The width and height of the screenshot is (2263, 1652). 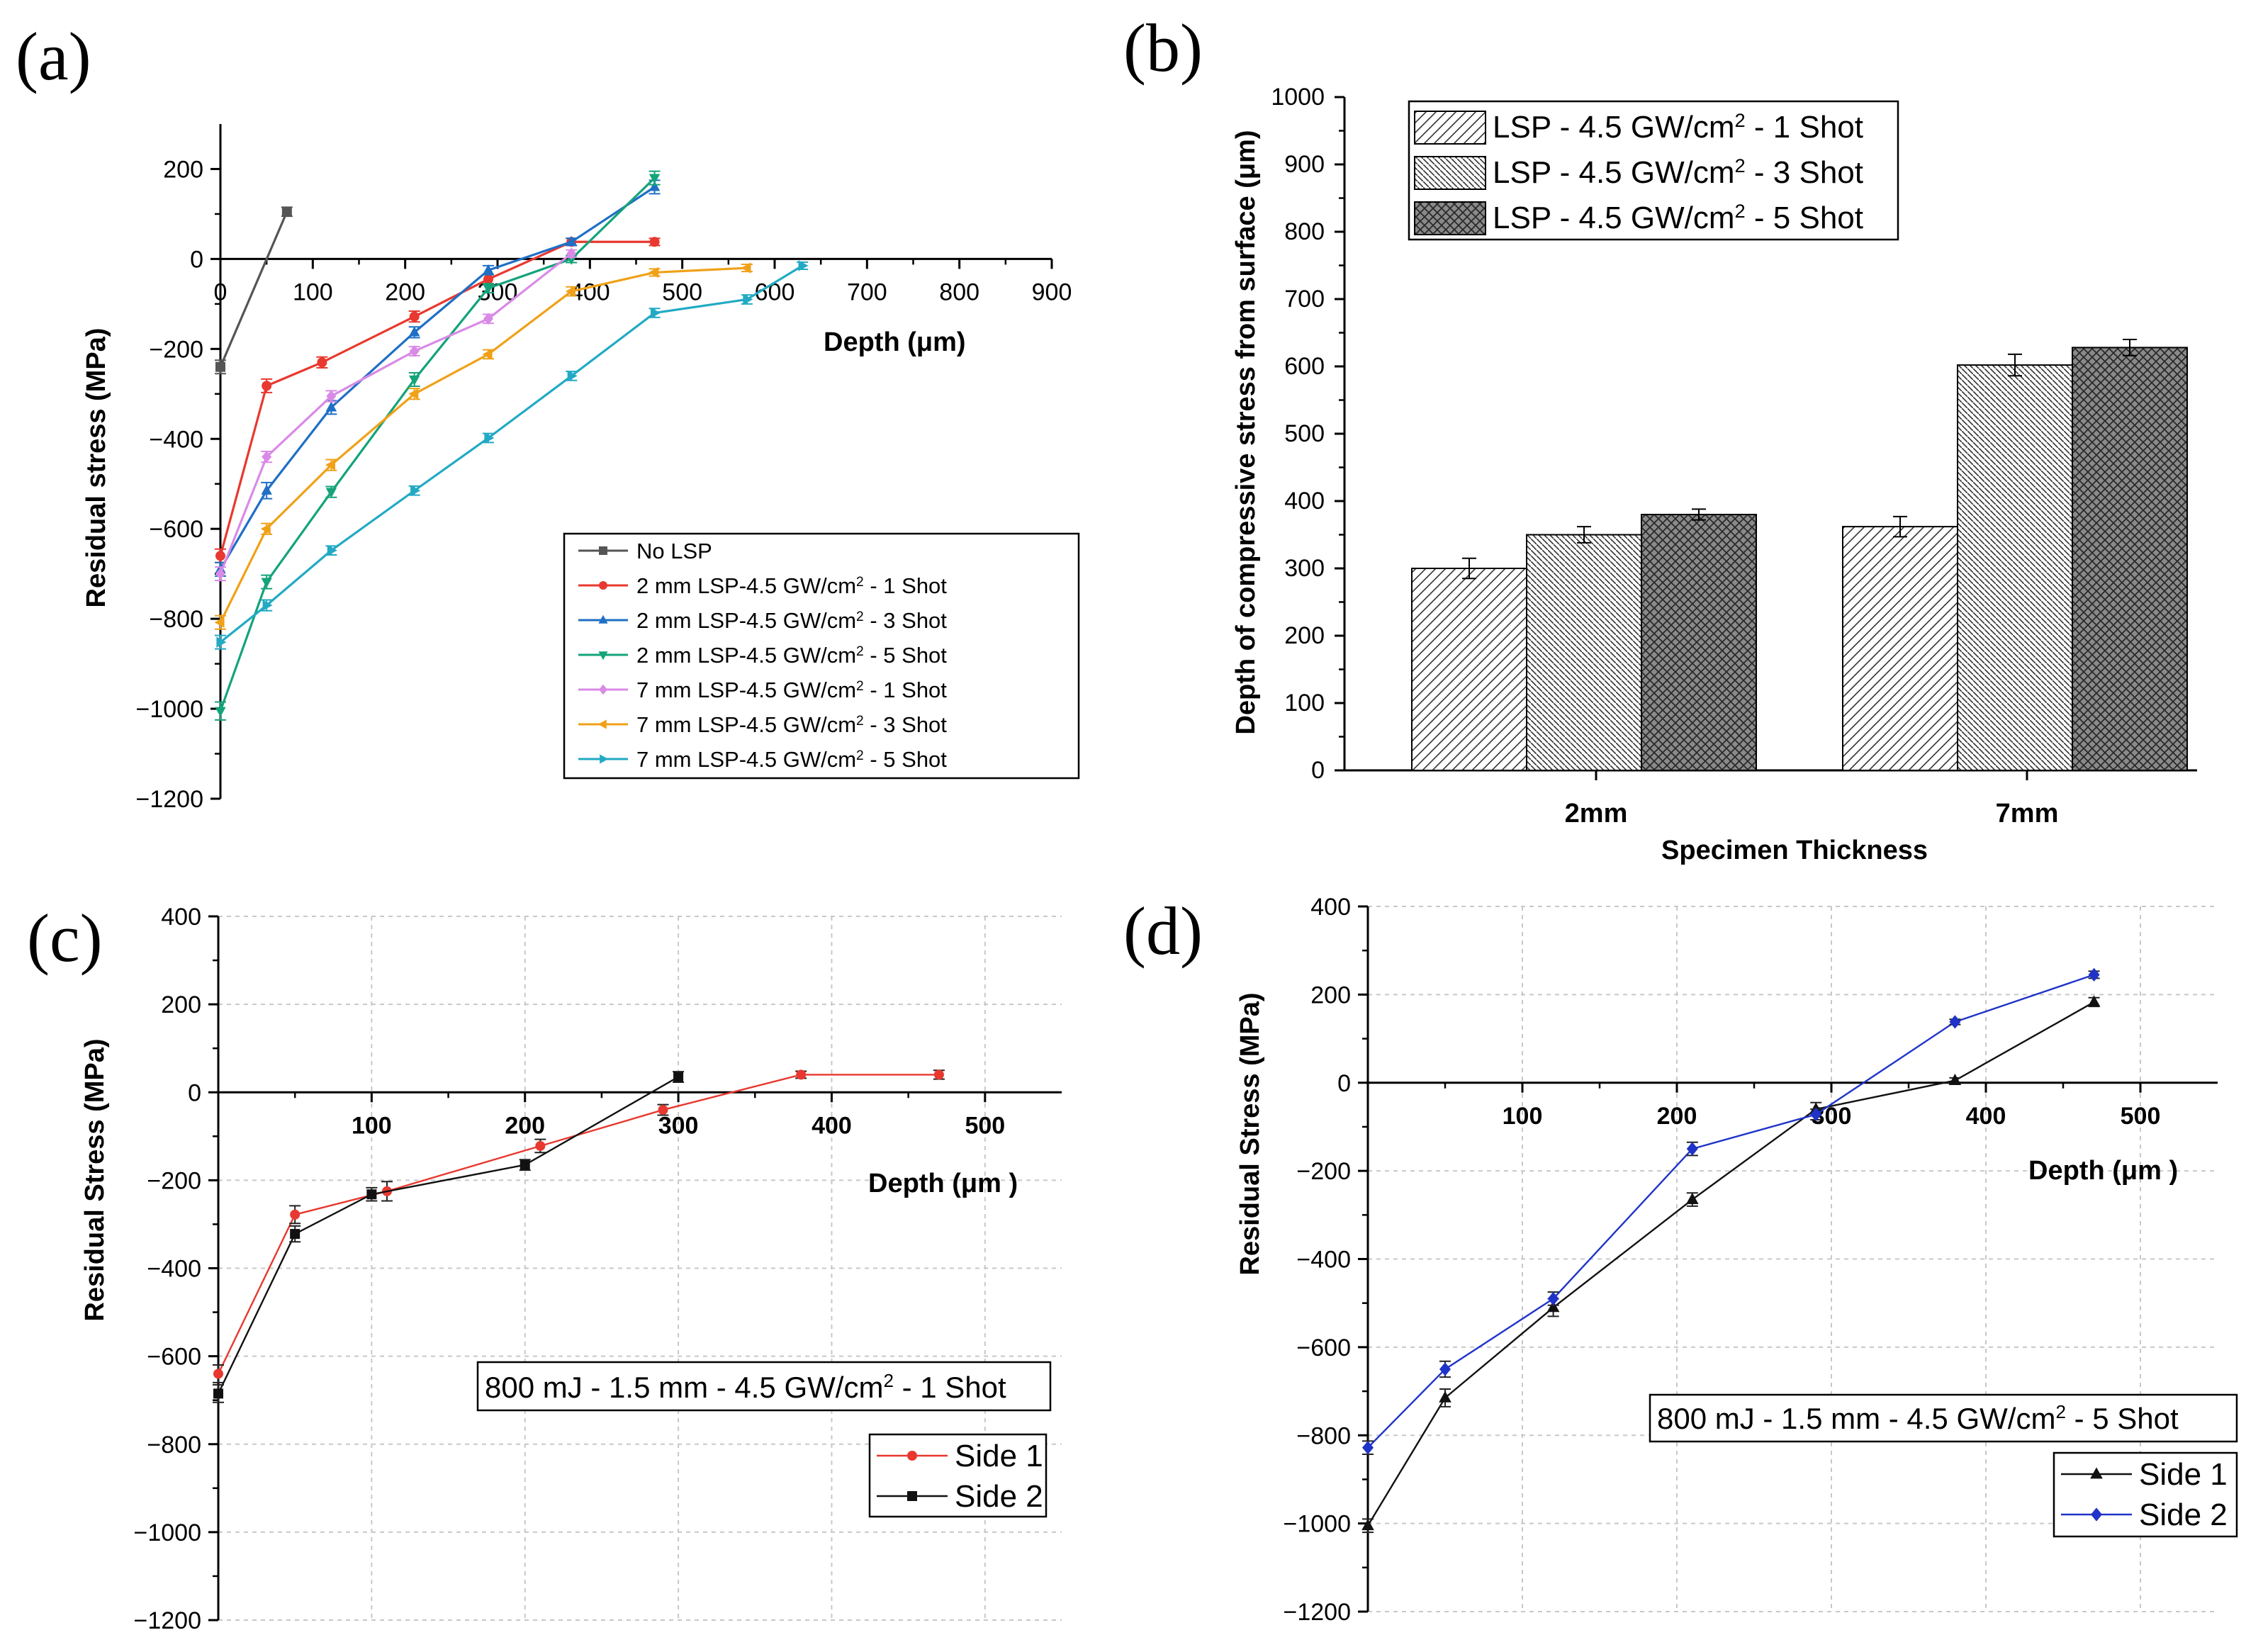 I want to click on d-annotation-text: 800 mJ - 1.5 mm - 4.5 GW/cm2 - 5 Shot, so click(x=1918, y=1418).